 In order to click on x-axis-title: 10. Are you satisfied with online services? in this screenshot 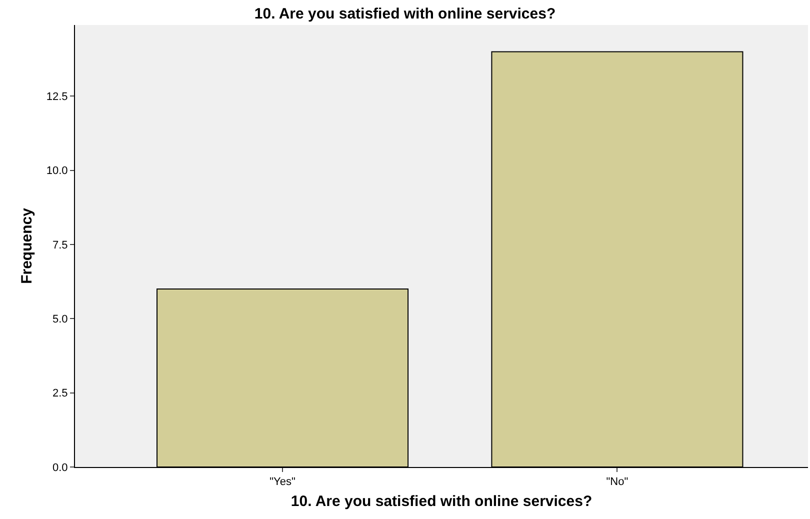, I will do `click(441, 501)`.